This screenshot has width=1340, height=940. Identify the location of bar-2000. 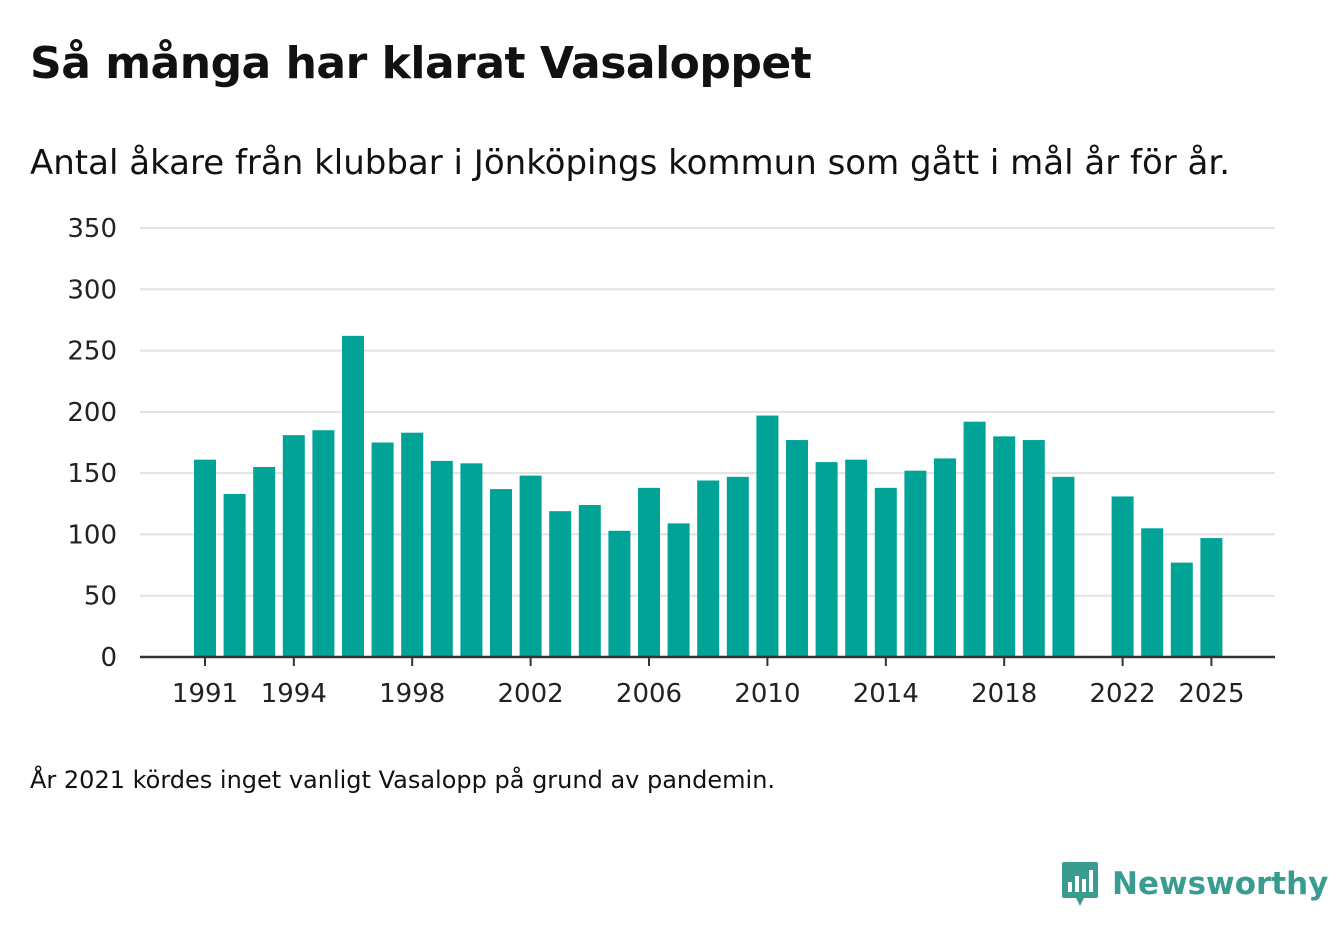
(471, 560).